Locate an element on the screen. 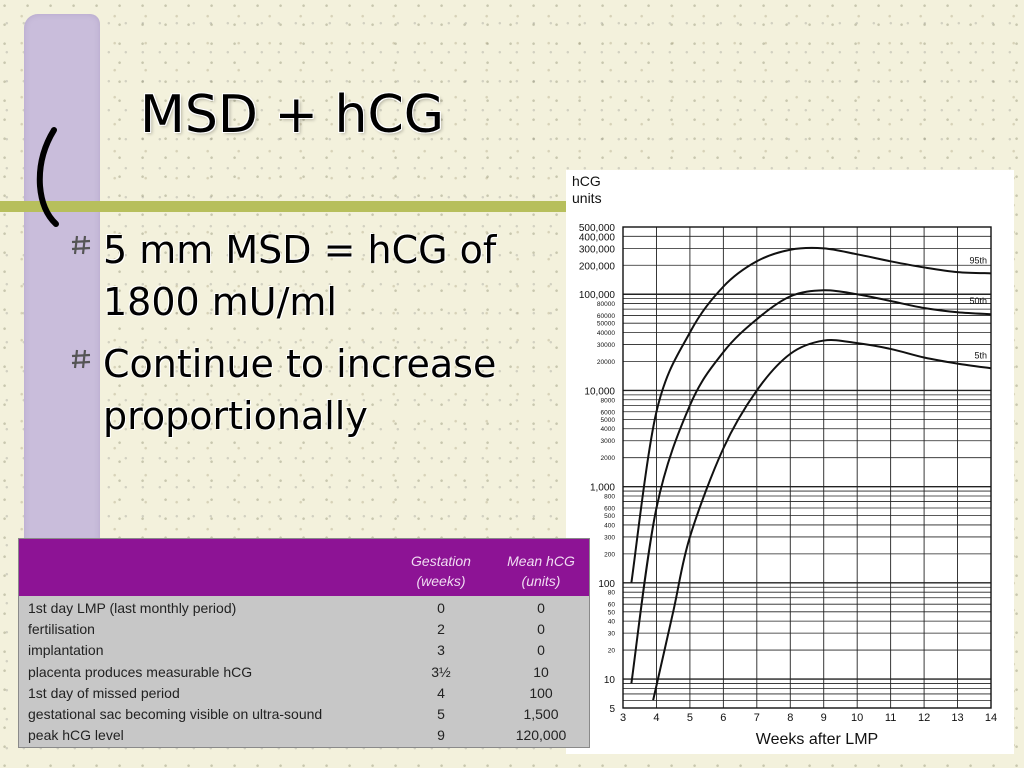  cell-event: implantation is located at coordinates (66, 650).